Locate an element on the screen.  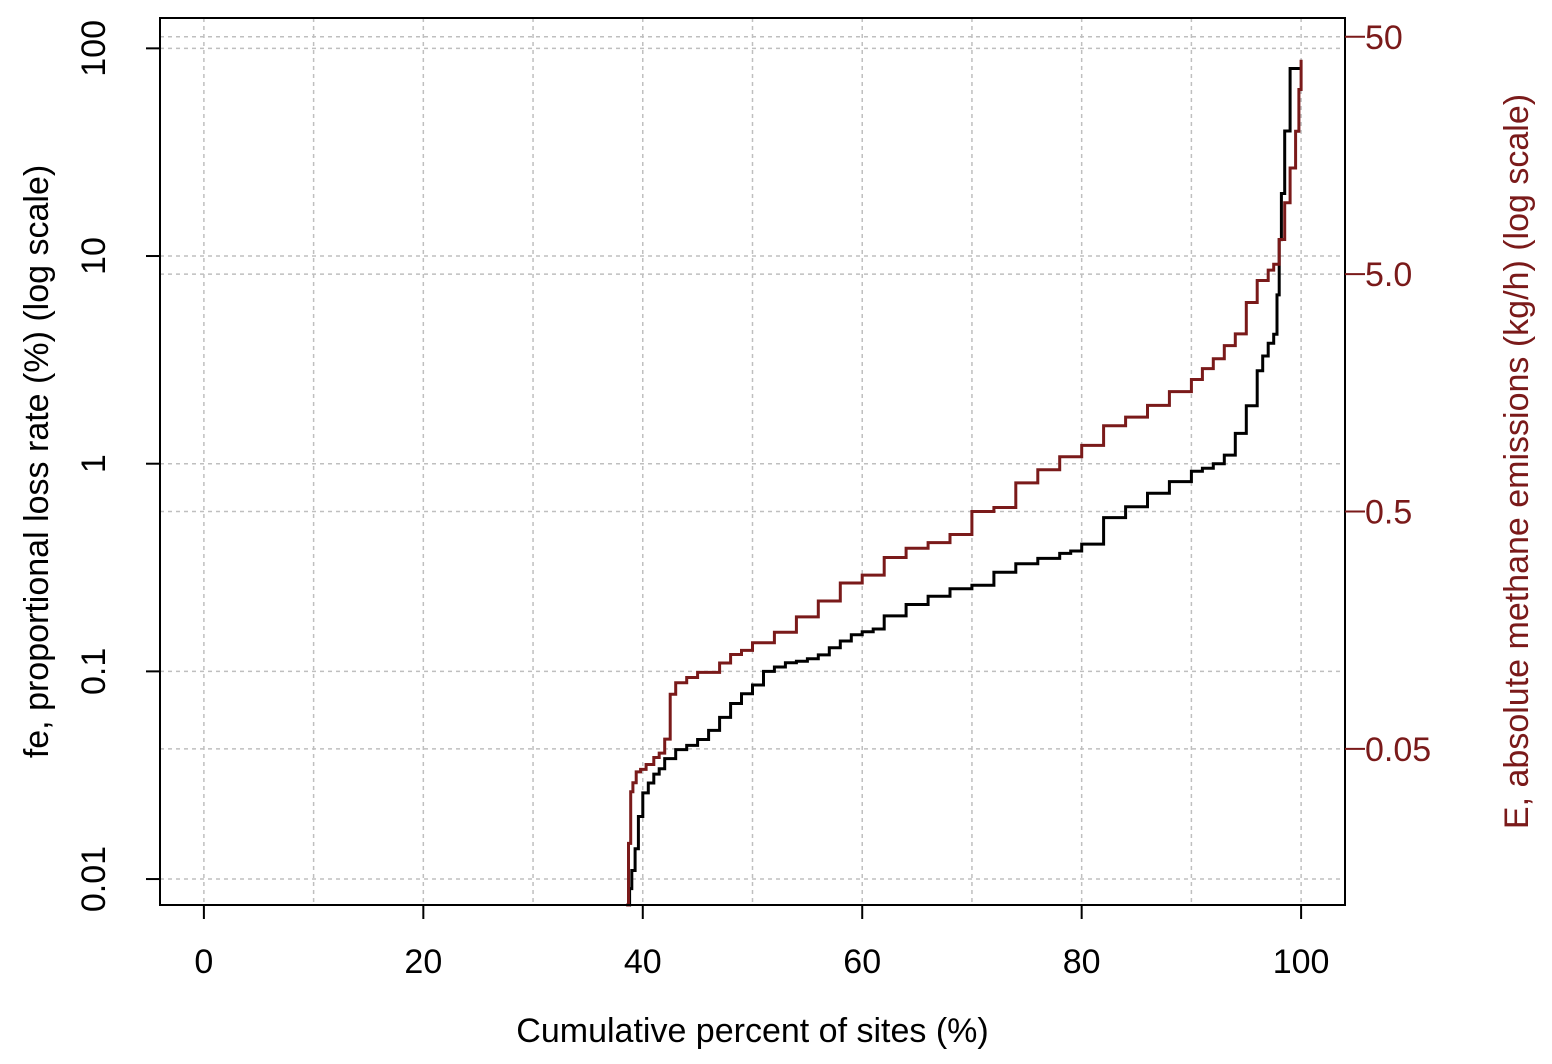
left-tick-label: 10 is located at coordinates (94, 256).